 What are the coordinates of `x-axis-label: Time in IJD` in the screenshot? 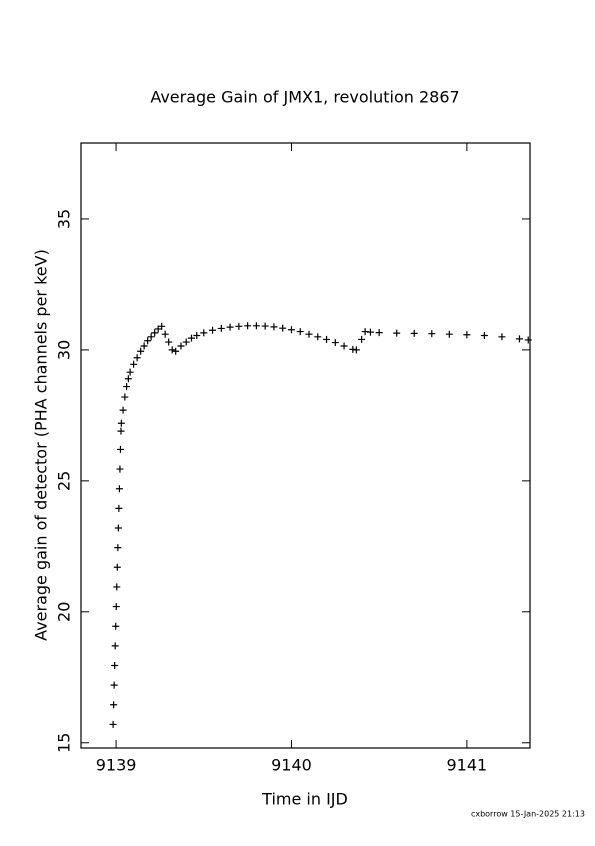 It's located at (304, 799).